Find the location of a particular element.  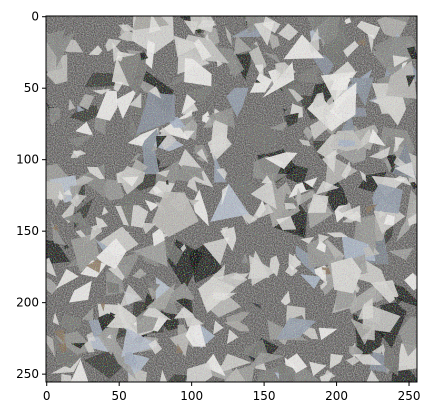

y-tick-label: 150 is located at coordinates (27, 231).